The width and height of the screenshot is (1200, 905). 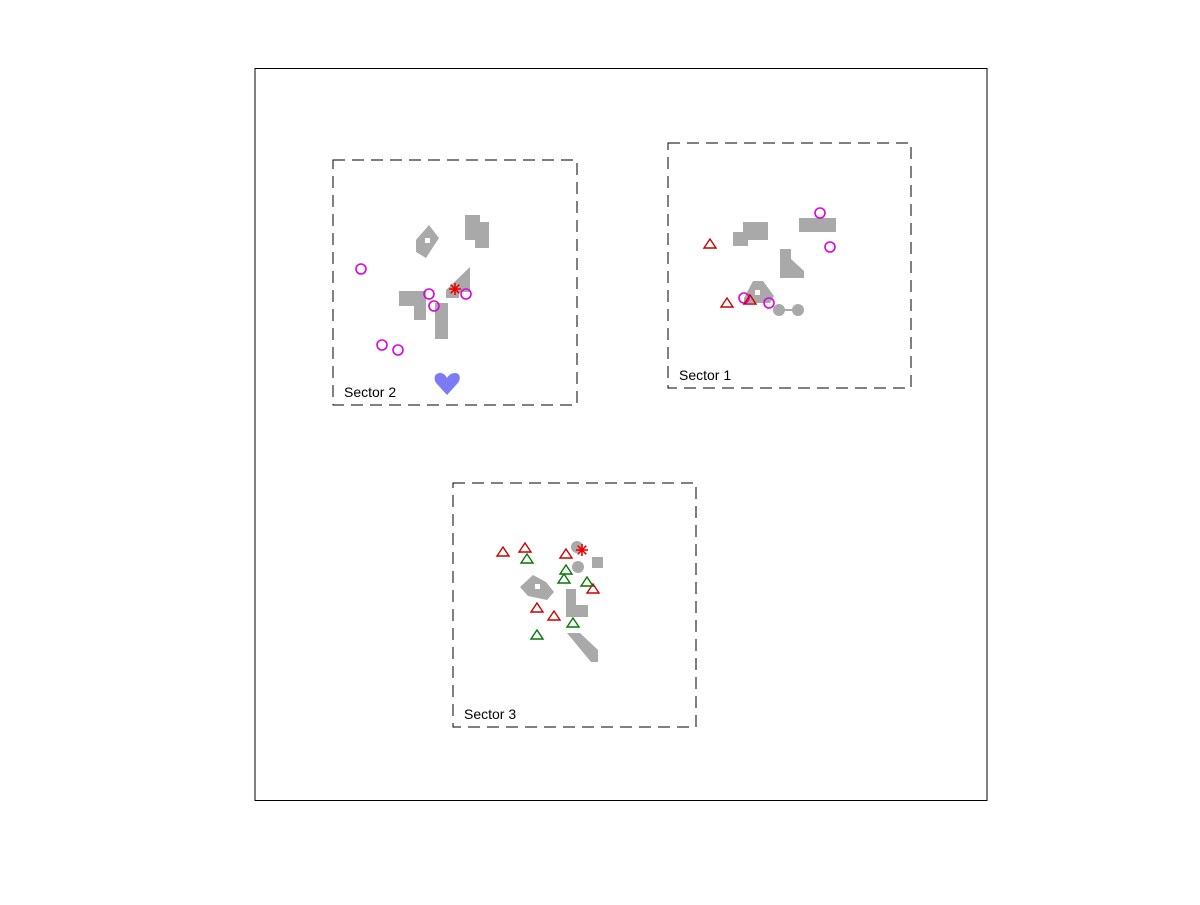 I want to click on circle-markers, so click(x=595, y=281).